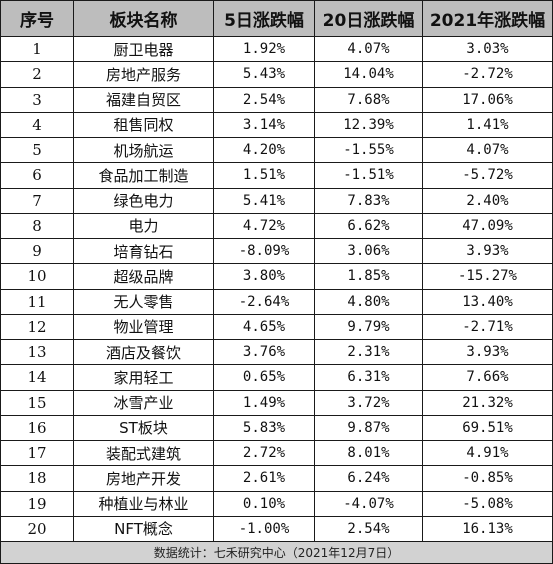 This screenshot has width=553, height=564. I want to click on table-row: 19 种植业与林业 0.10% -4.07% -5.08%, so click(276, 503).